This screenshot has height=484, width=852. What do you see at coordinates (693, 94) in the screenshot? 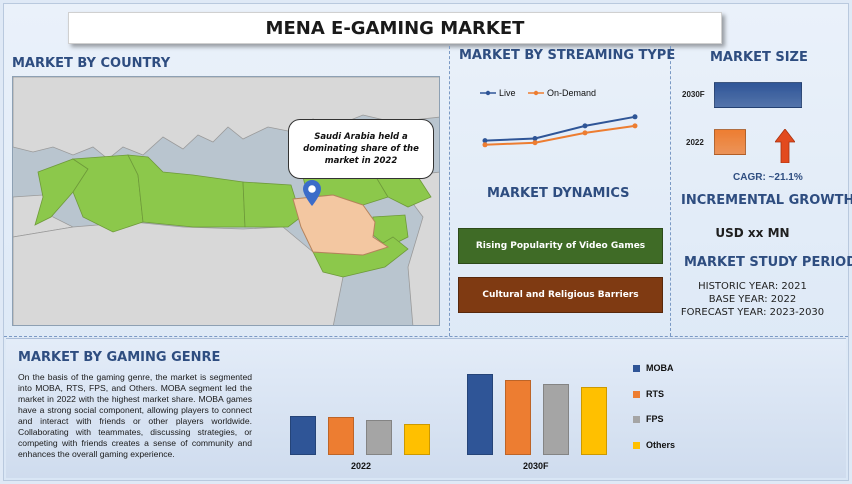
I see `size-label-2030: 2030F` at bounding box center [693, 94].